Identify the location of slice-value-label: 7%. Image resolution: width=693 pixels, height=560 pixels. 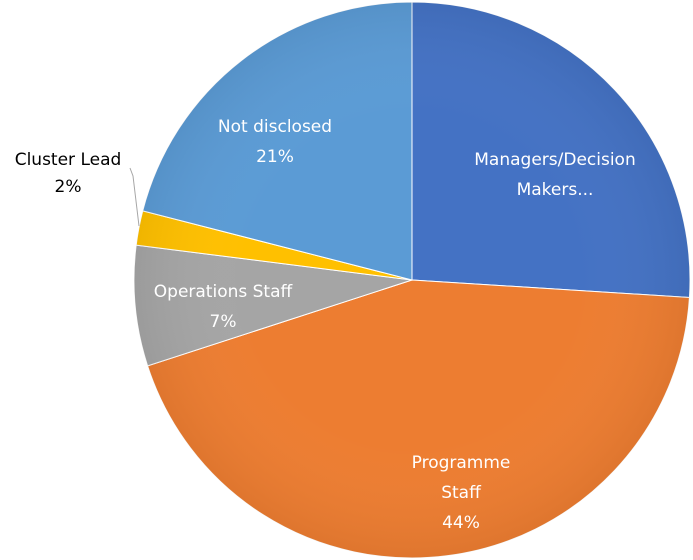
(223, 322).